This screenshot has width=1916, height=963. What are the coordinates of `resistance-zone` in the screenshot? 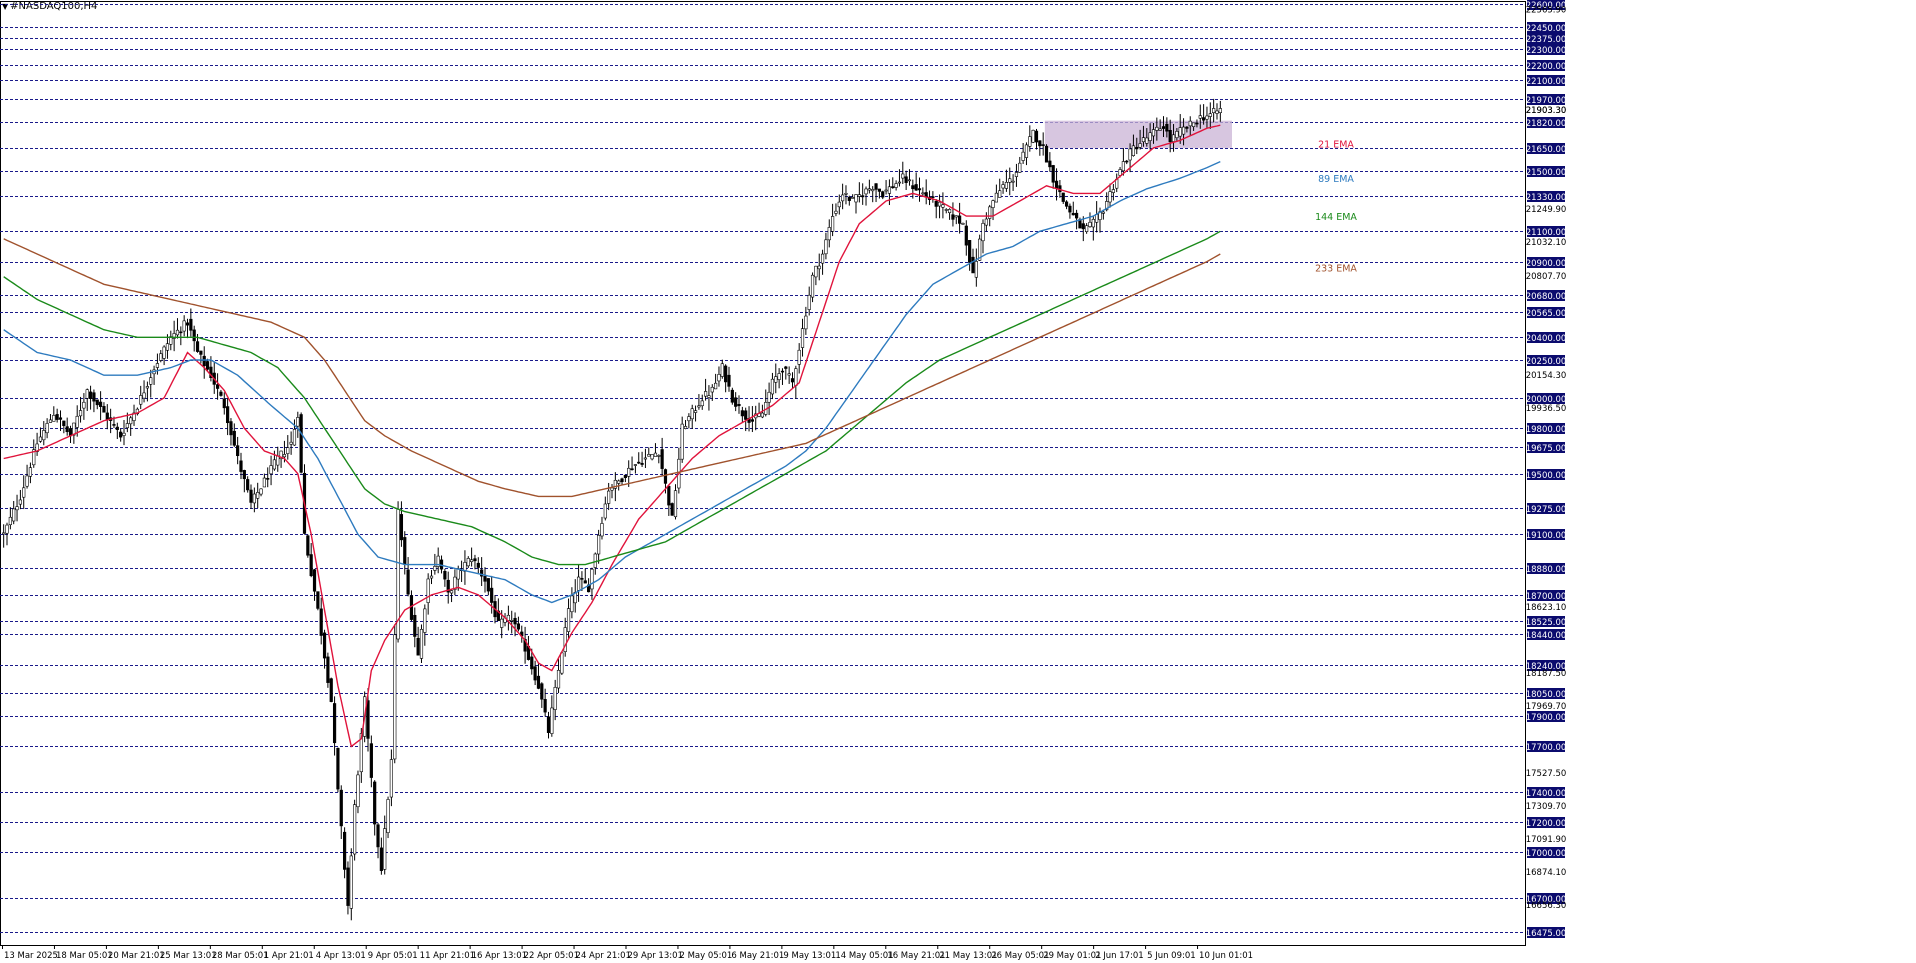 It's located at (1138, 134).